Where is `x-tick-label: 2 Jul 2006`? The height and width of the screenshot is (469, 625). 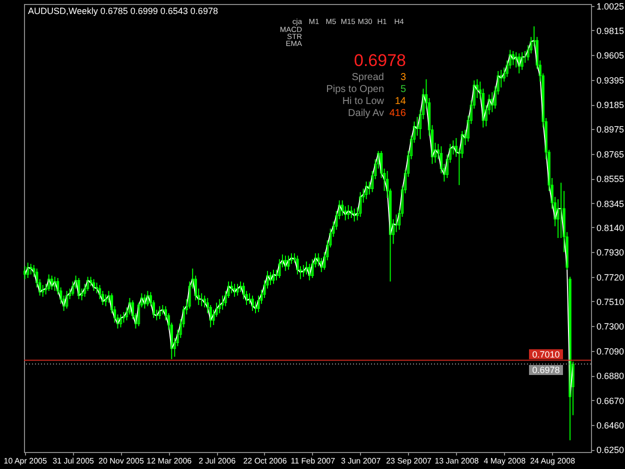
x-tick-label: 2 Jul 2006 is located at coordinates (217, 461).